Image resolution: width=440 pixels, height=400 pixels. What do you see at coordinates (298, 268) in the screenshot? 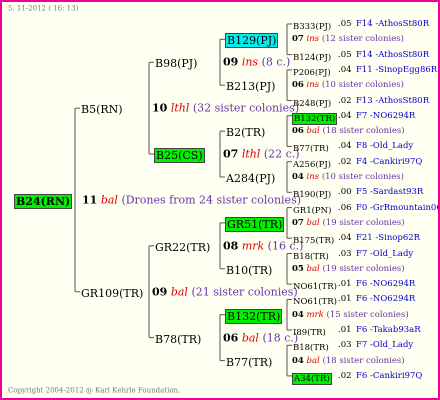
I see `year: 05` at bounding box center [298, 268].